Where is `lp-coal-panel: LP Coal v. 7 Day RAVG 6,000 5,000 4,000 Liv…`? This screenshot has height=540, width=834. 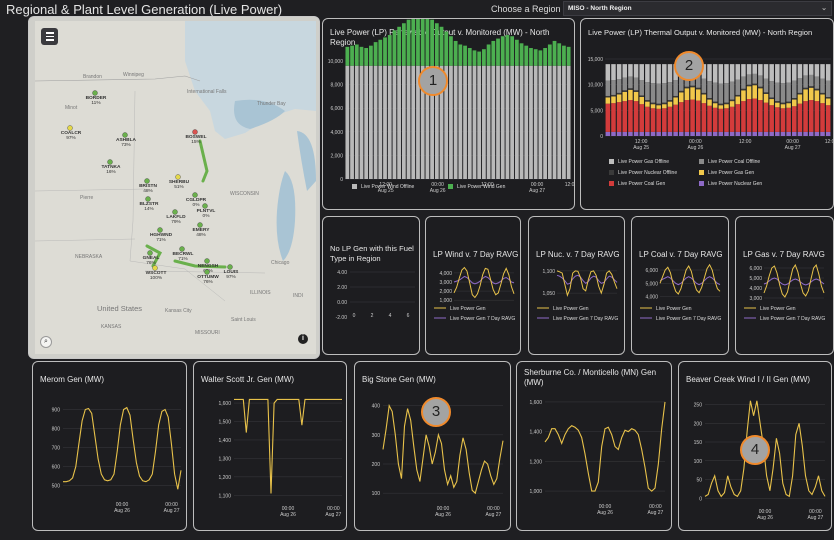 lp-coal-panel: LP Coal v. 7 Day RAVG 6,000 5,000 4,000 Liv… is located at coordinates (680, 285).